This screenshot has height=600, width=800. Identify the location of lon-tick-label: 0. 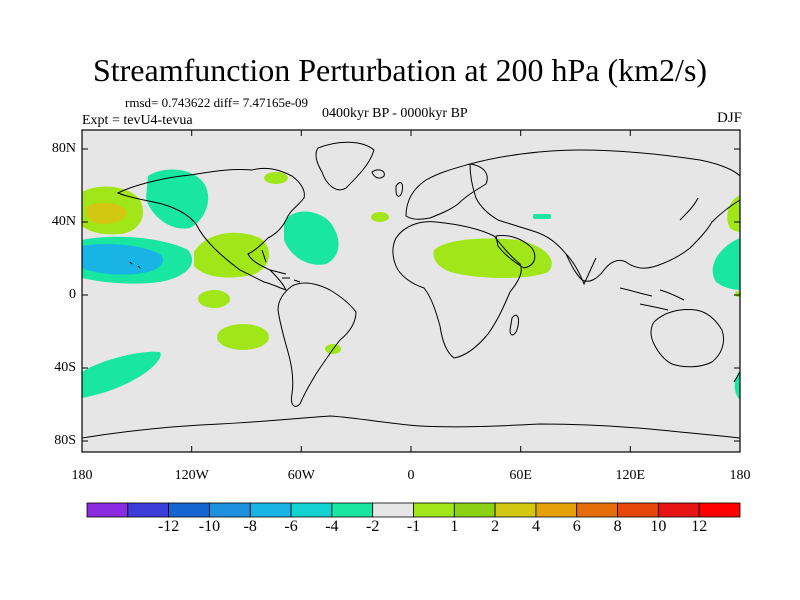
(411, 475).